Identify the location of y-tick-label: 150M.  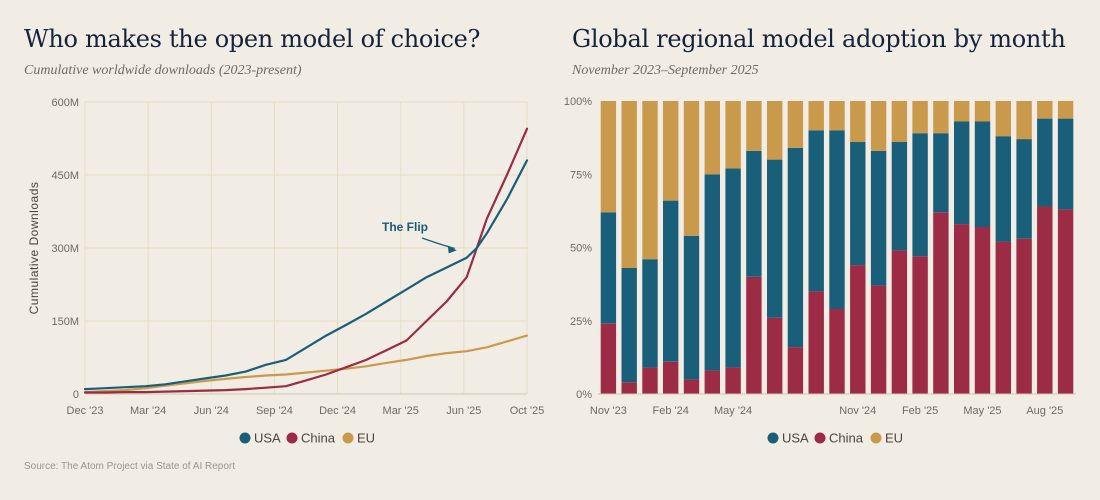
(65, 322).